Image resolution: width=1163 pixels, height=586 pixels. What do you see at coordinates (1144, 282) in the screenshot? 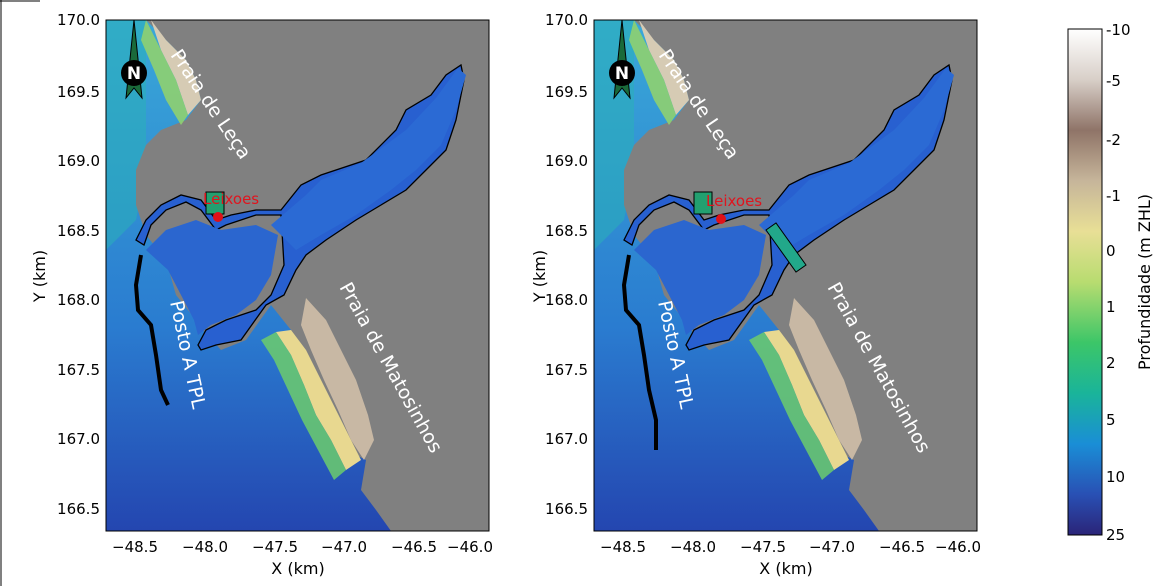
I see `colorbar-label: Profundidade (m ZHL)` at bounding box center [1144, 282].